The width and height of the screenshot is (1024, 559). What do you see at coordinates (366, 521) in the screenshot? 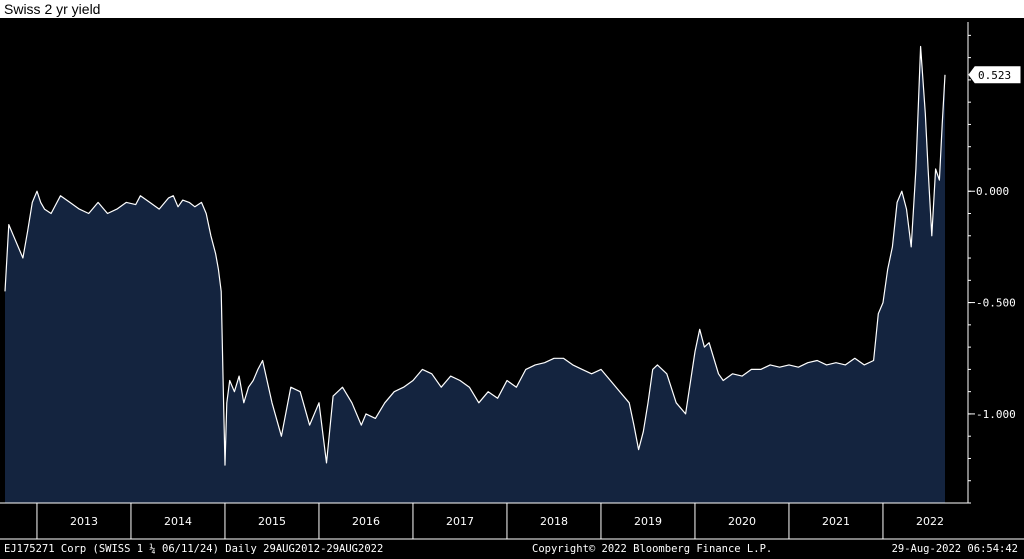
I see `x-tick-label: 2016` at bounding box center [366, 521].